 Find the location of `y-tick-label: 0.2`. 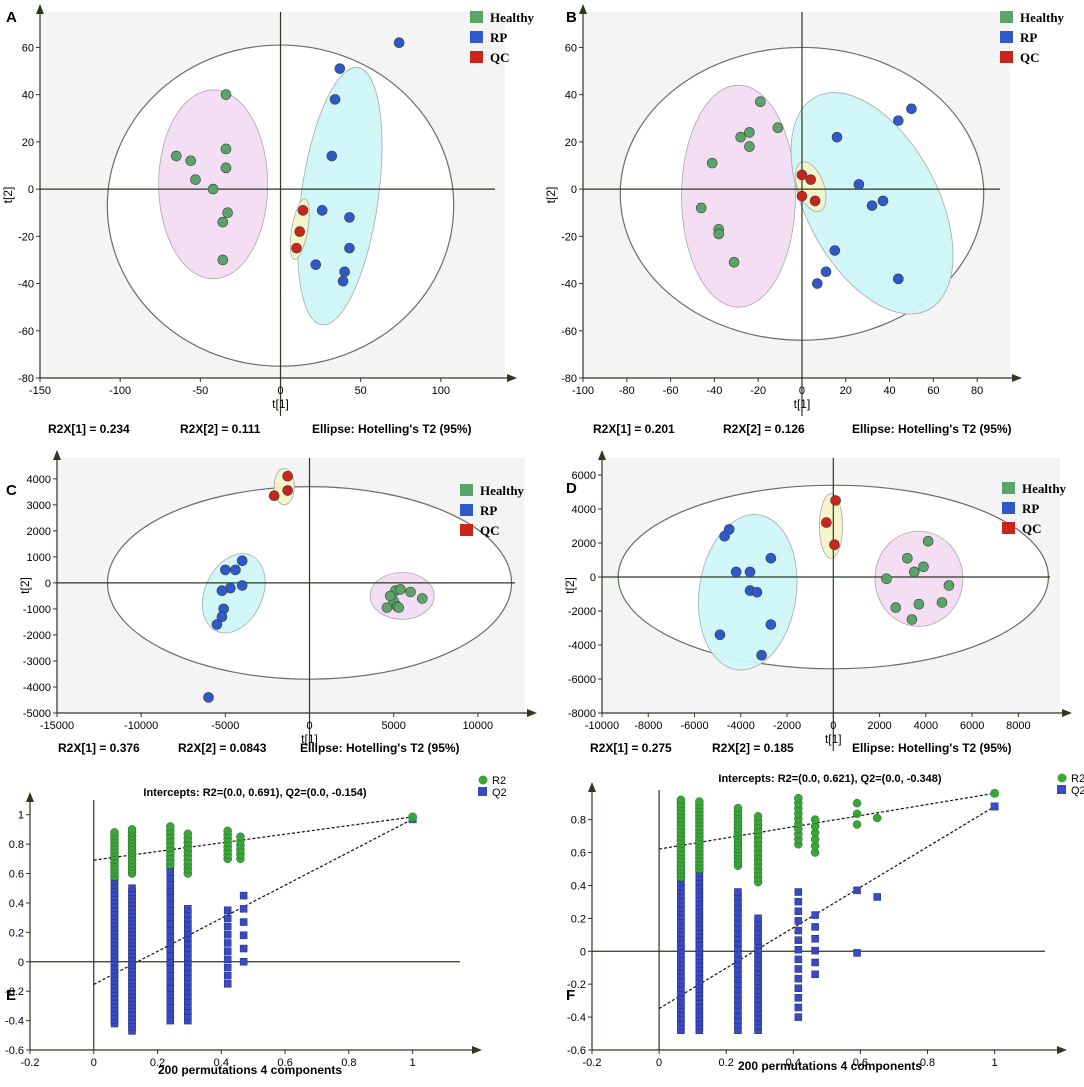

y-tick-label: 0.2 is located at coordinates (16, 933).